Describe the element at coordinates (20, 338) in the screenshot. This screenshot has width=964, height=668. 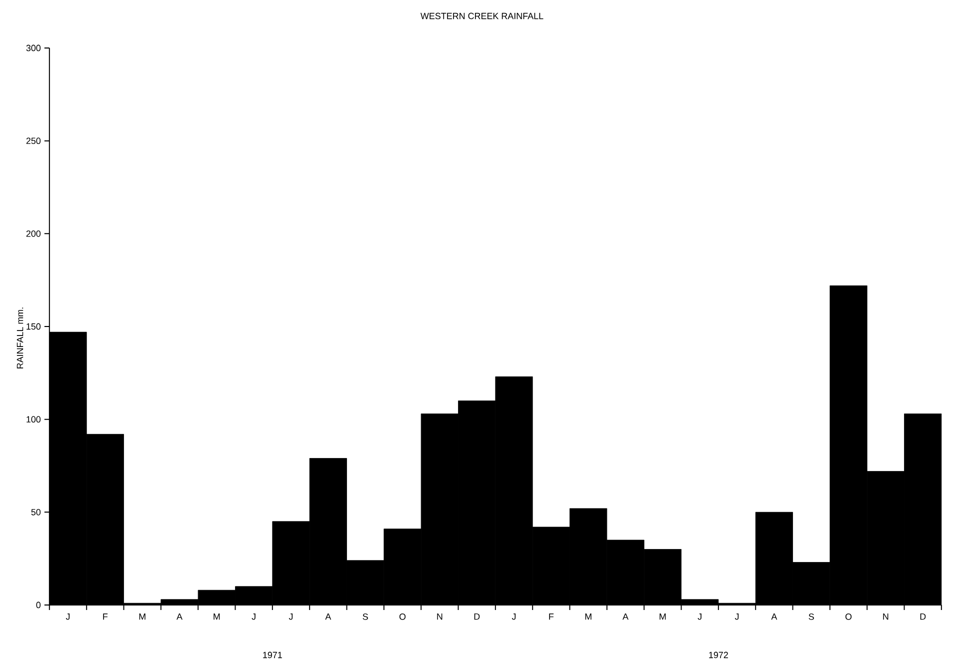
I see `y-axis-title: RAINFALL mm.` at that location.